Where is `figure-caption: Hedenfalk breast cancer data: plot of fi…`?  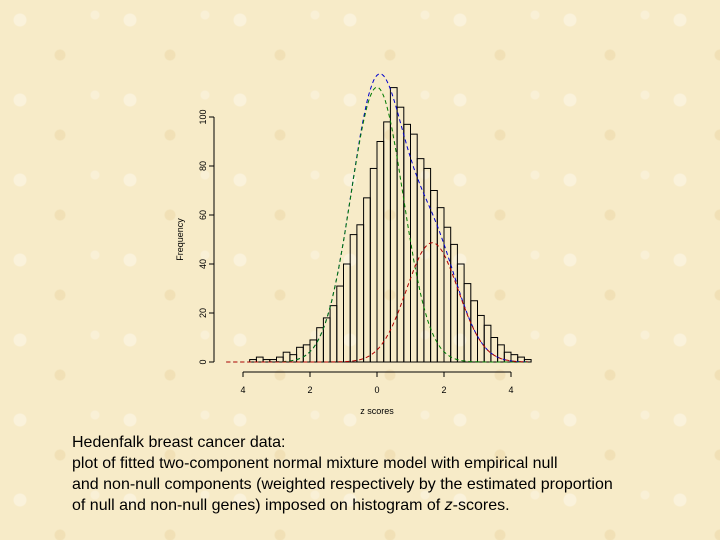 figure-caption: Hedenfalk breast cancer data: plot of fi… is located at coordinates (387, 474).